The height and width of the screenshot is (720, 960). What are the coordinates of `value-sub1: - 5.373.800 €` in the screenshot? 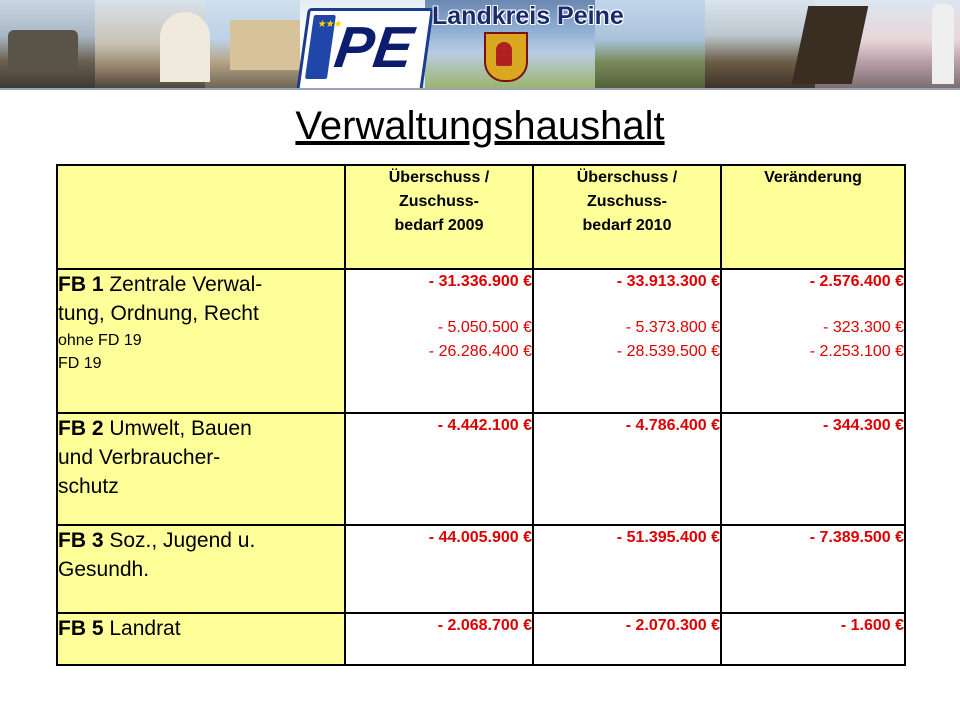 It's located at (672, 327).